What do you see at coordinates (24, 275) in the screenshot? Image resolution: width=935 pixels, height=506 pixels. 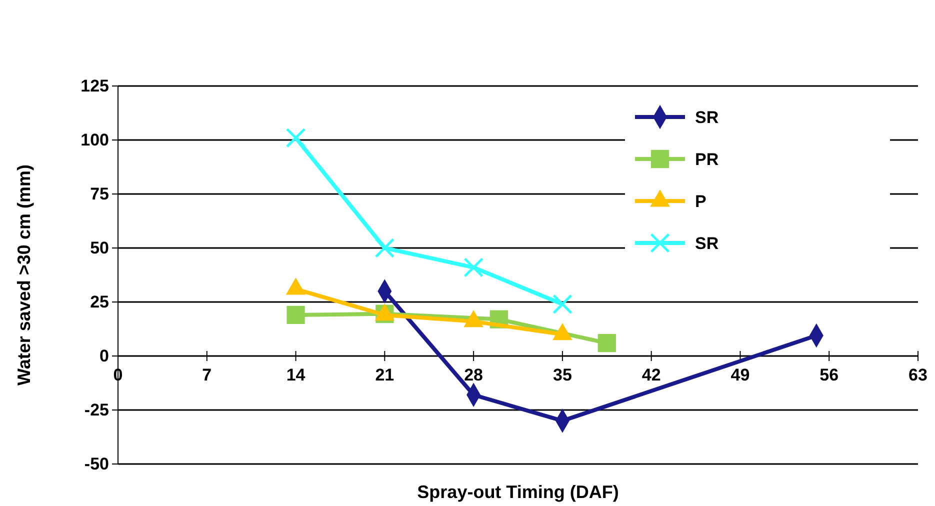 I see `y-axis-title: Water saved >30 cm (mm)` at bounding box center [24, 275].